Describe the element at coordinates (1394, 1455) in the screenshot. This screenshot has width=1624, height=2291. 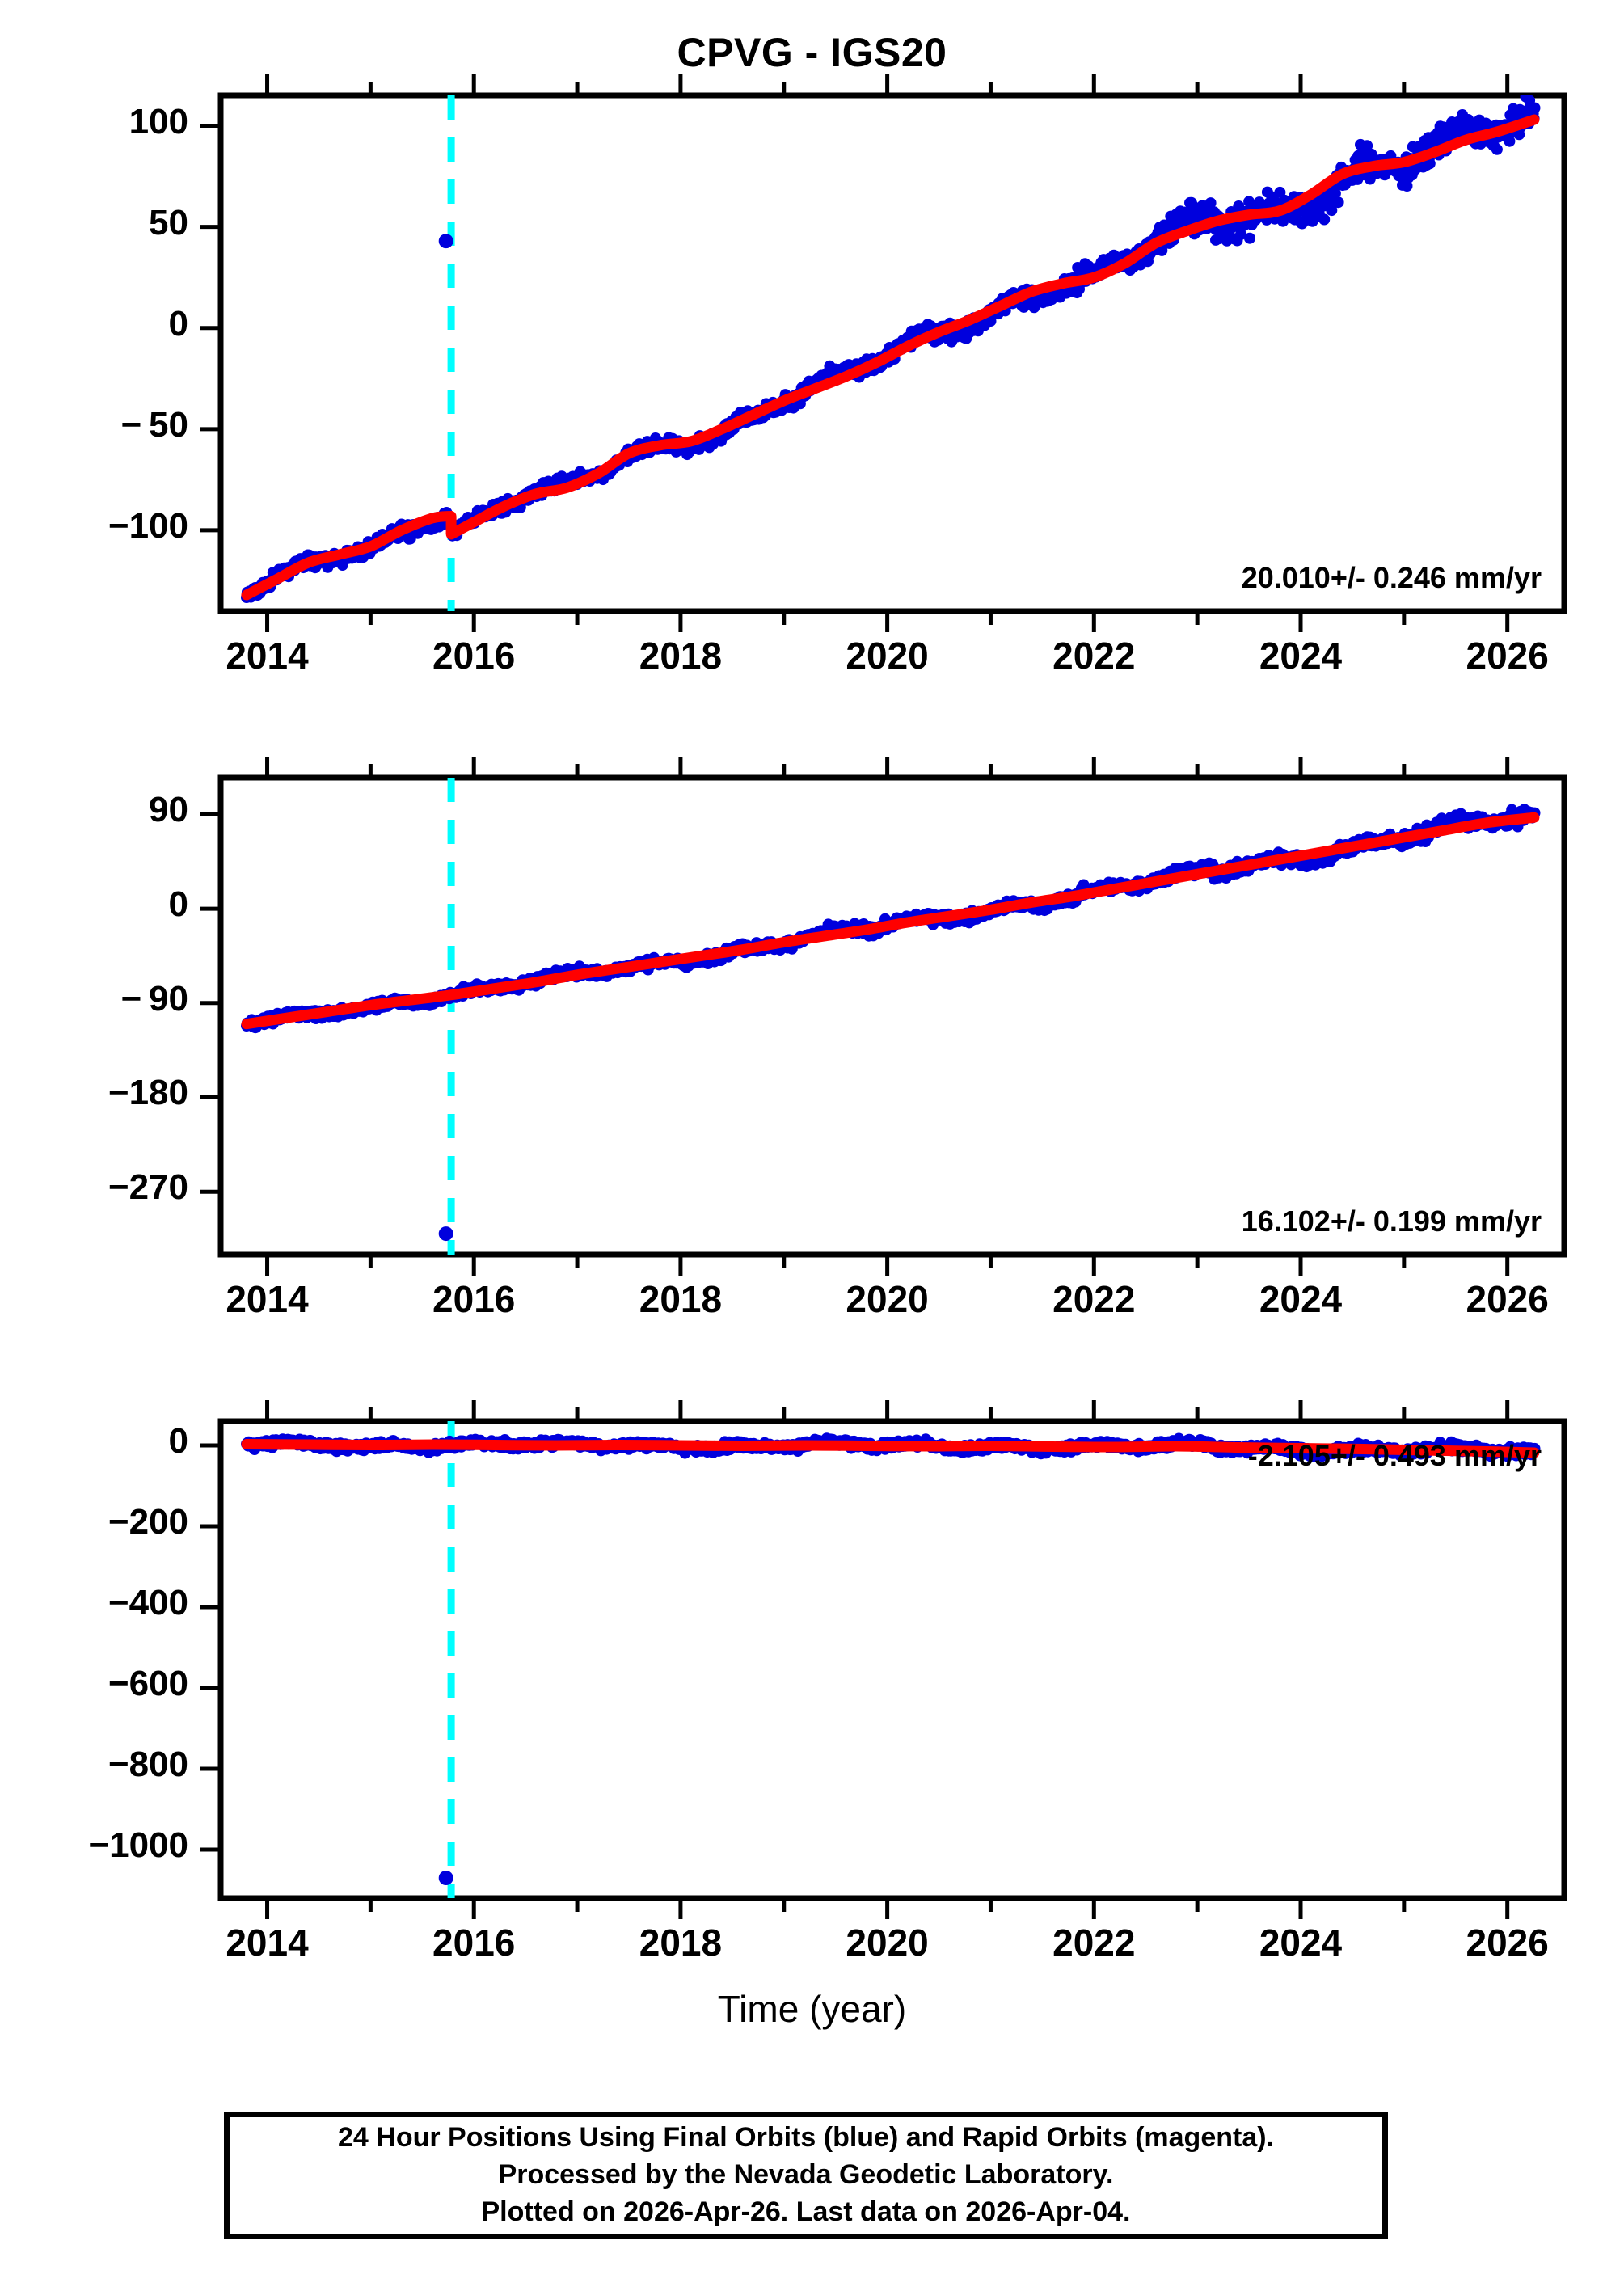
I see `rate-annotation-up: -2.105+/- 0.493 mm/yr` at that location.